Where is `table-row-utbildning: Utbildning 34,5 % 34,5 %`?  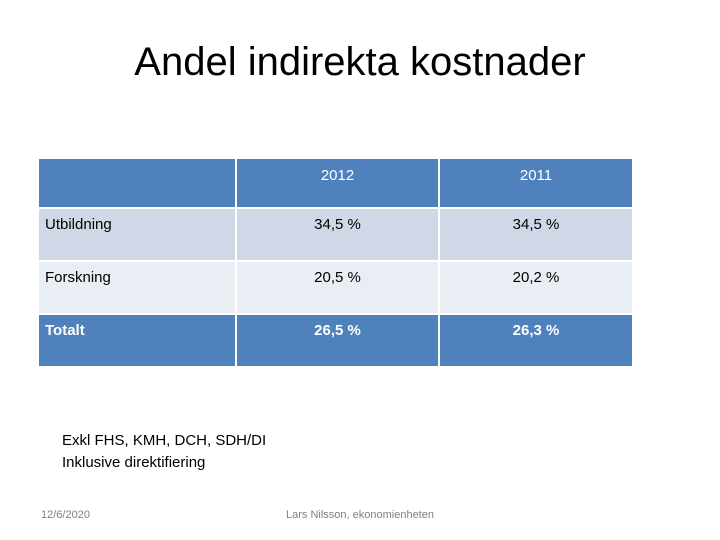
table-row-utbildning: Utbildning 34,5 % 34,5 % is located at coordinates (335, 234).